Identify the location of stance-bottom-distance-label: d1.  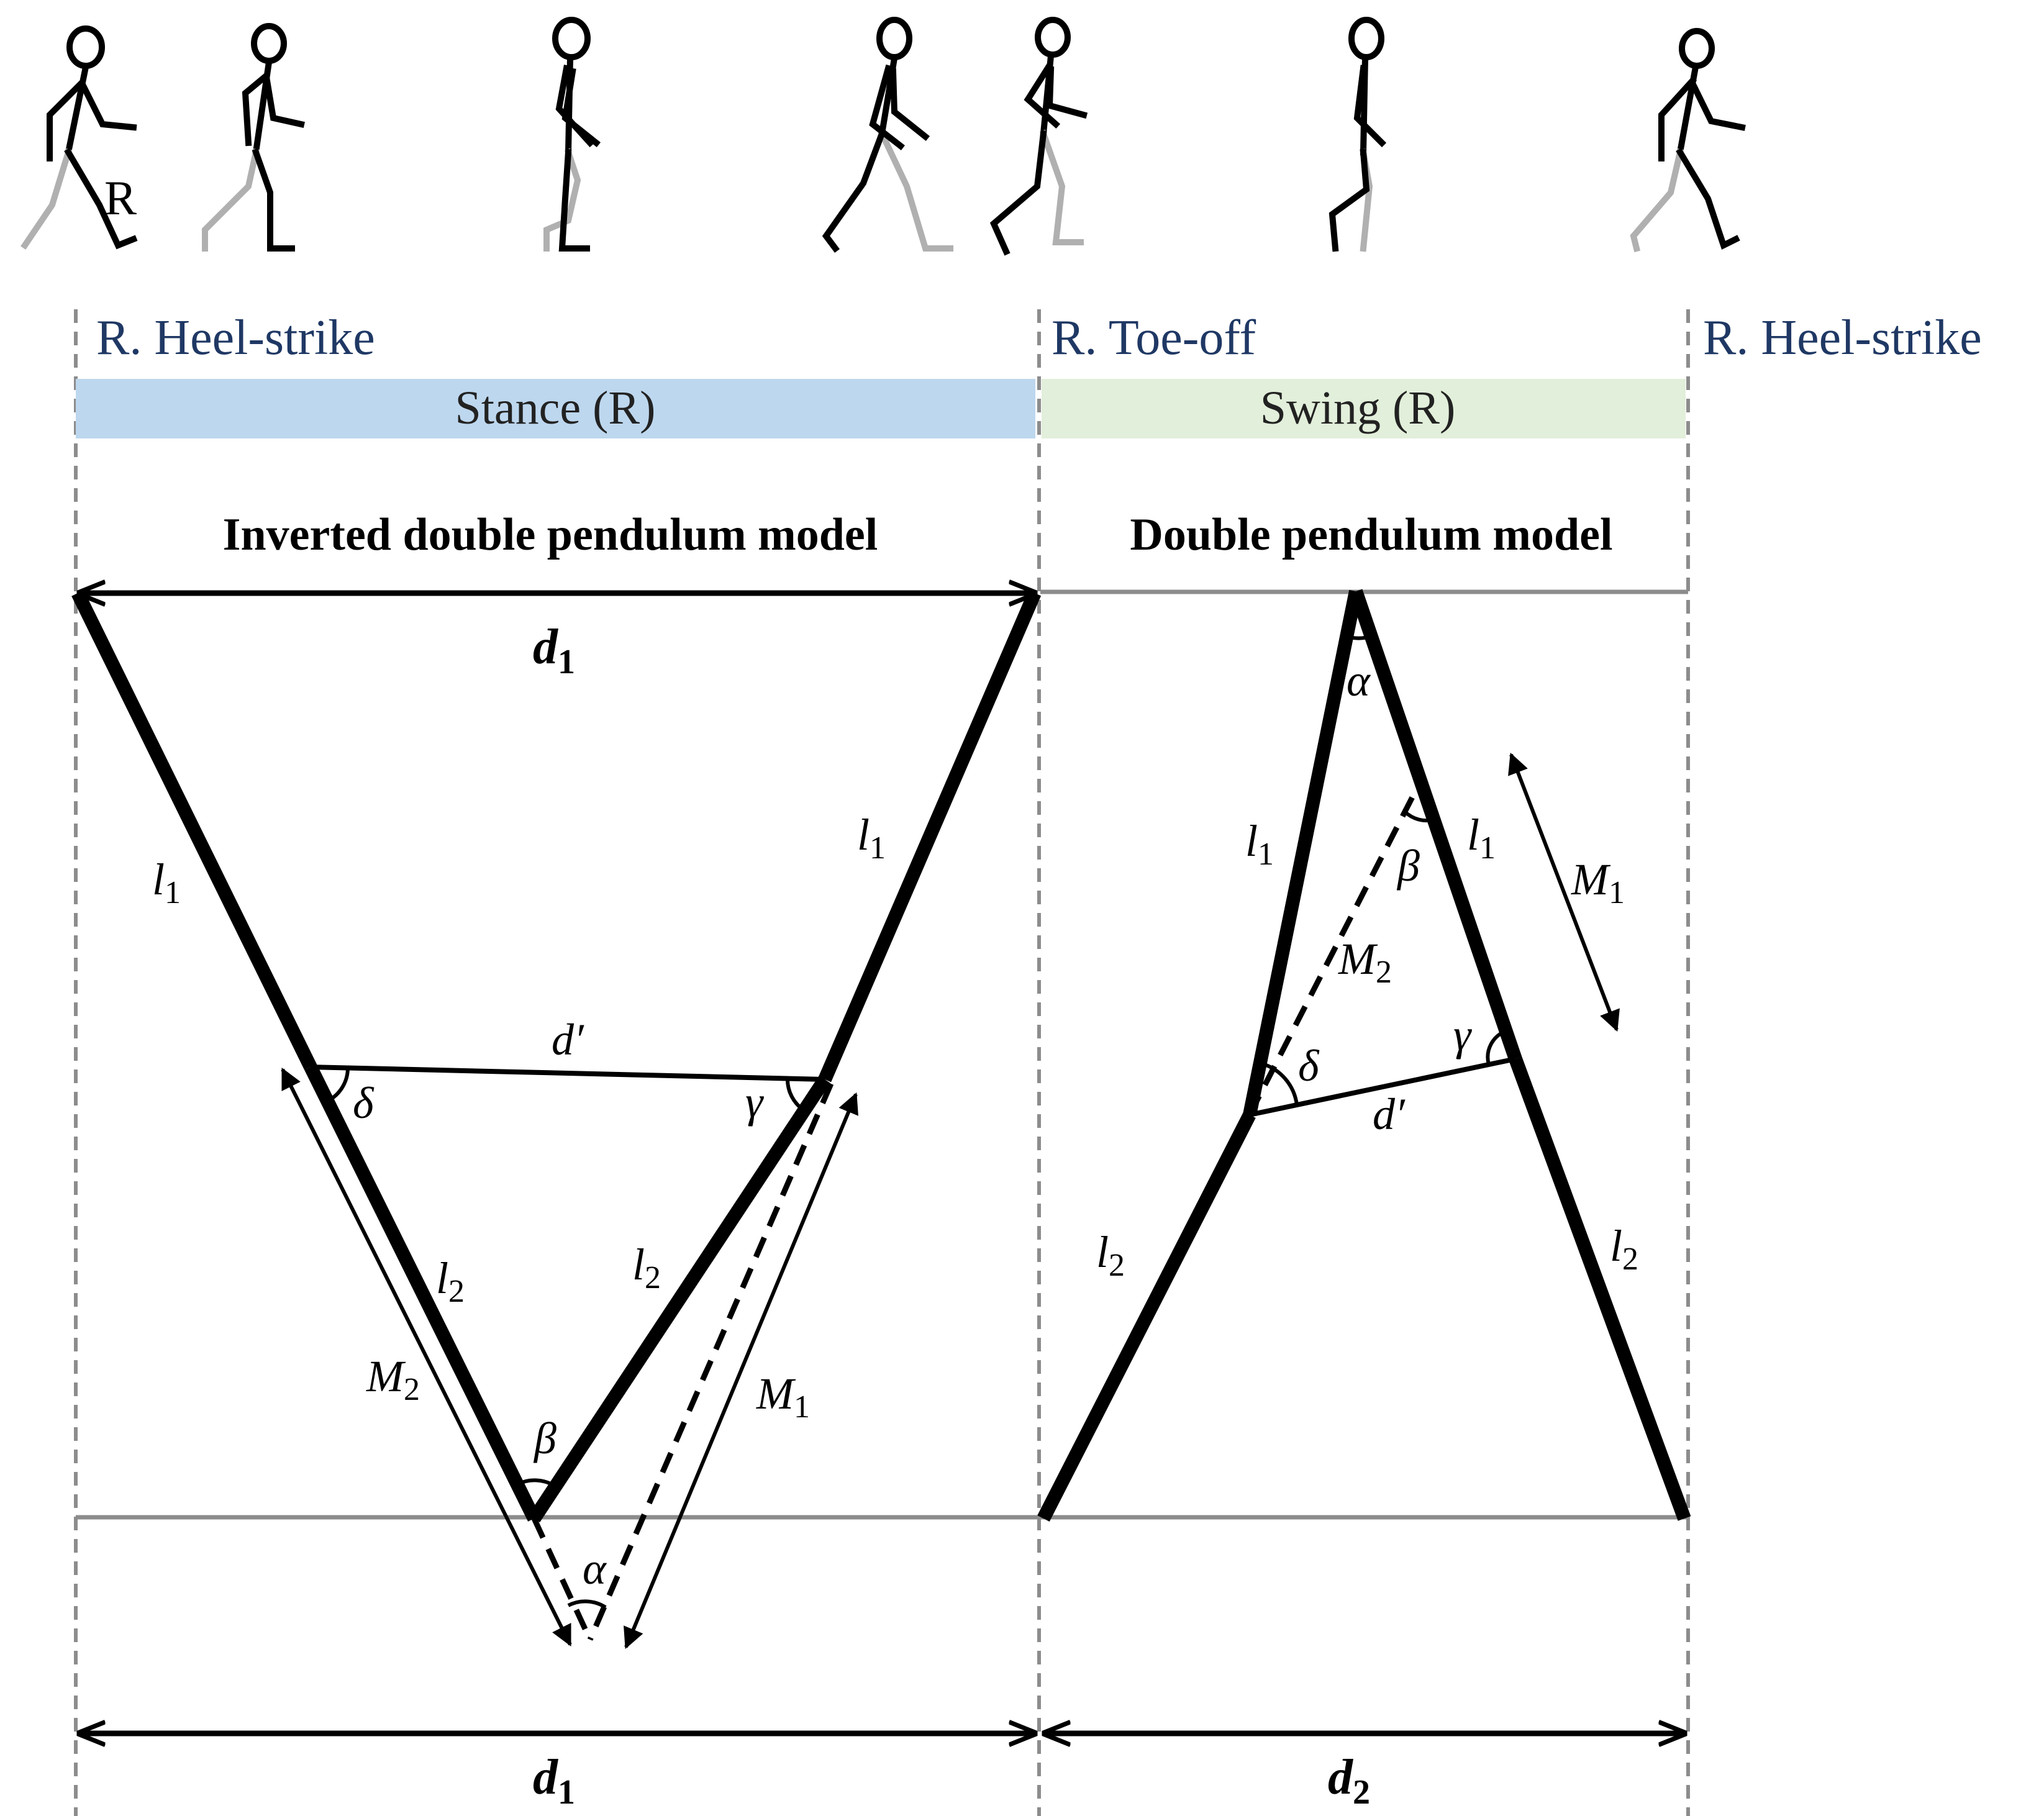
(554, 1781).